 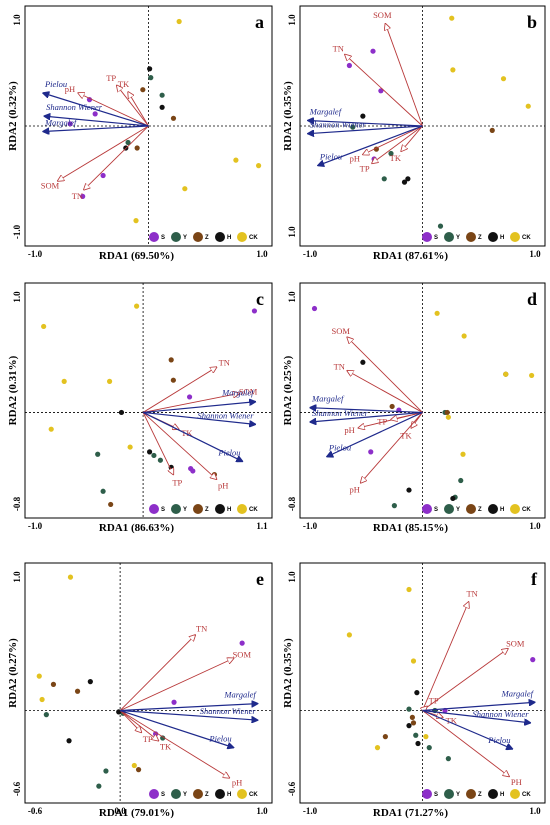 I want to click on env-arrow-tp, so click(x=425, y=708).